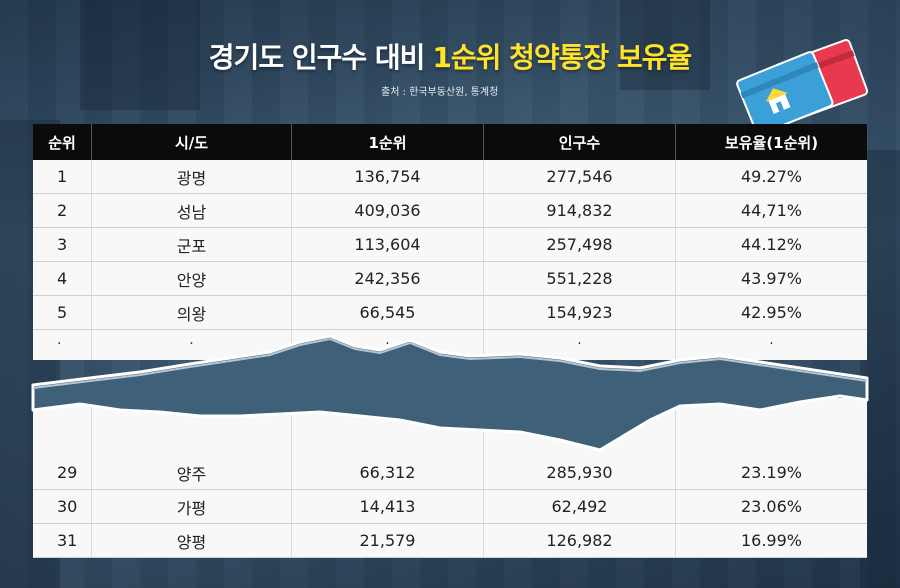  I want to click on cell-rank: 2, so click(62, 210).